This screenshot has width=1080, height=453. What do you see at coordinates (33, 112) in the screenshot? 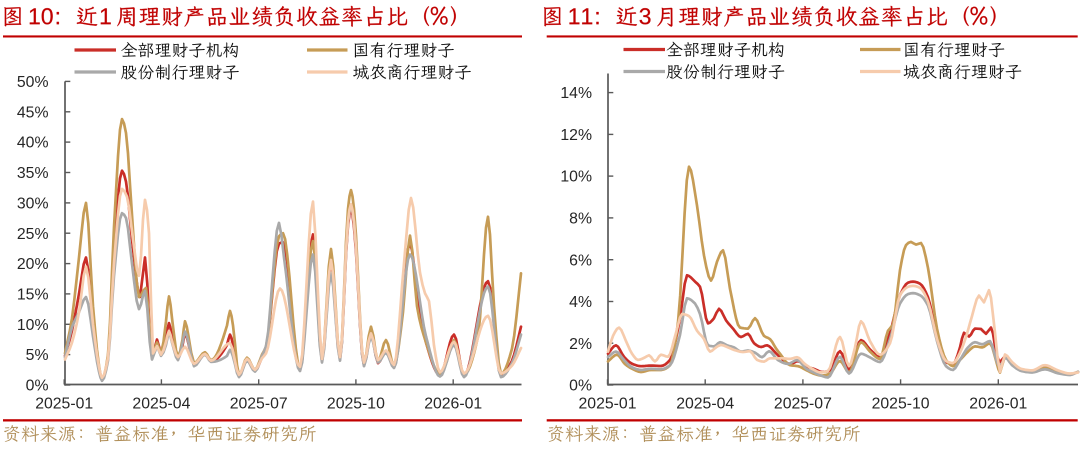
I see `svg-text: 45%` at bounding box center [33, 112].